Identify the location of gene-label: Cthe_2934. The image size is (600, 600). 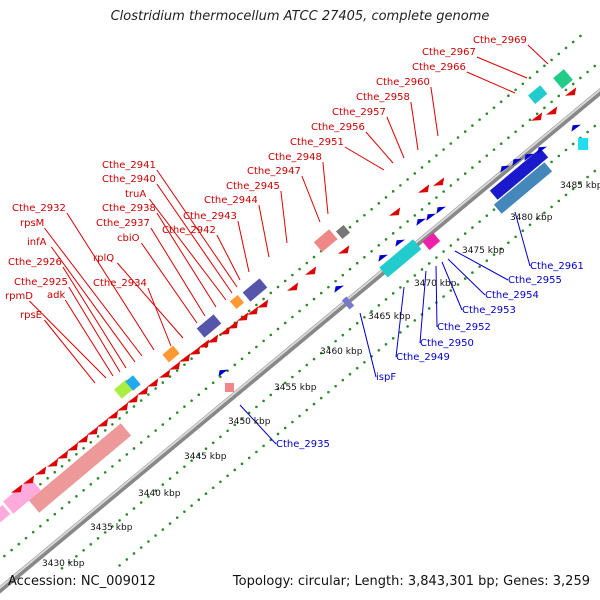
(120, 283).